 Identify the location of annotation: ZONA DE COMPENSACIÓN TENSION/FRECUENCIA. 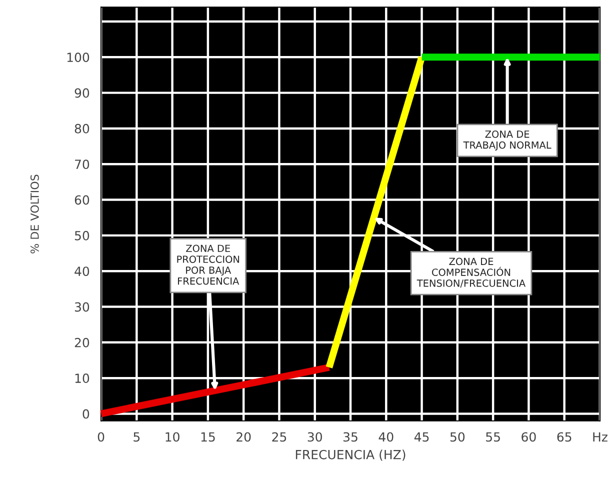
(471, 273).